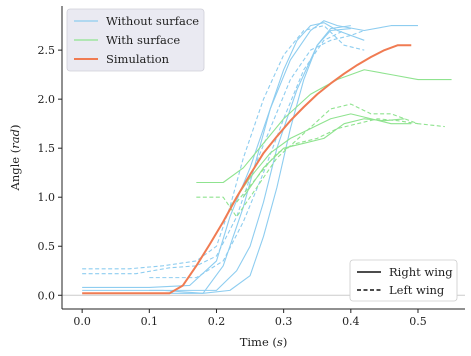  I want to click on x-tick-label: 0.3, so click(284, 321).